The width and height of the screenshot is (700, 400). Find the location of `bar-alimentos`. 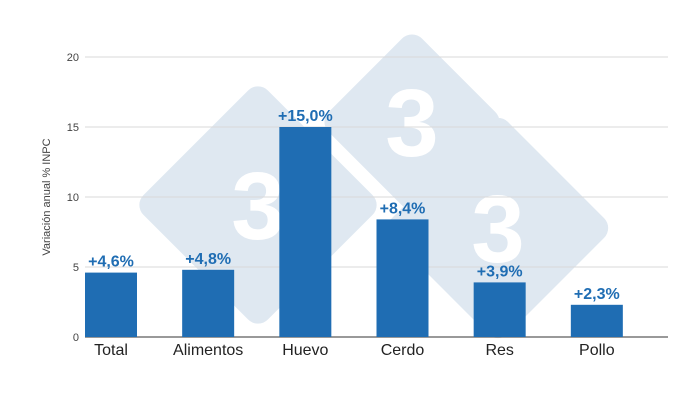

bar-alimentos is located at coordinates (208, 303).